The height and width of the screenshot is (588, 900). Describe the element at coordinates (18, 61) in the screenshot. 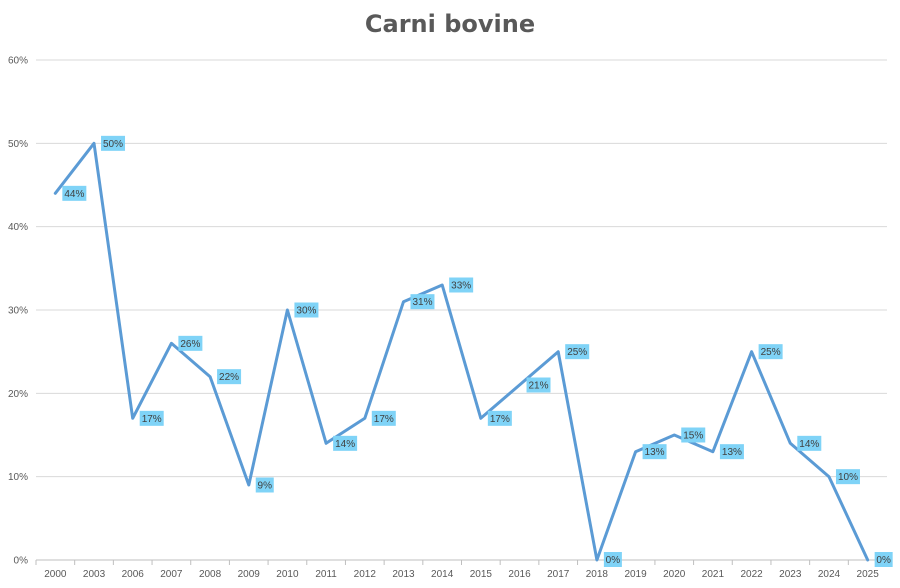

I see `y-tick-label: 60%` at that location.